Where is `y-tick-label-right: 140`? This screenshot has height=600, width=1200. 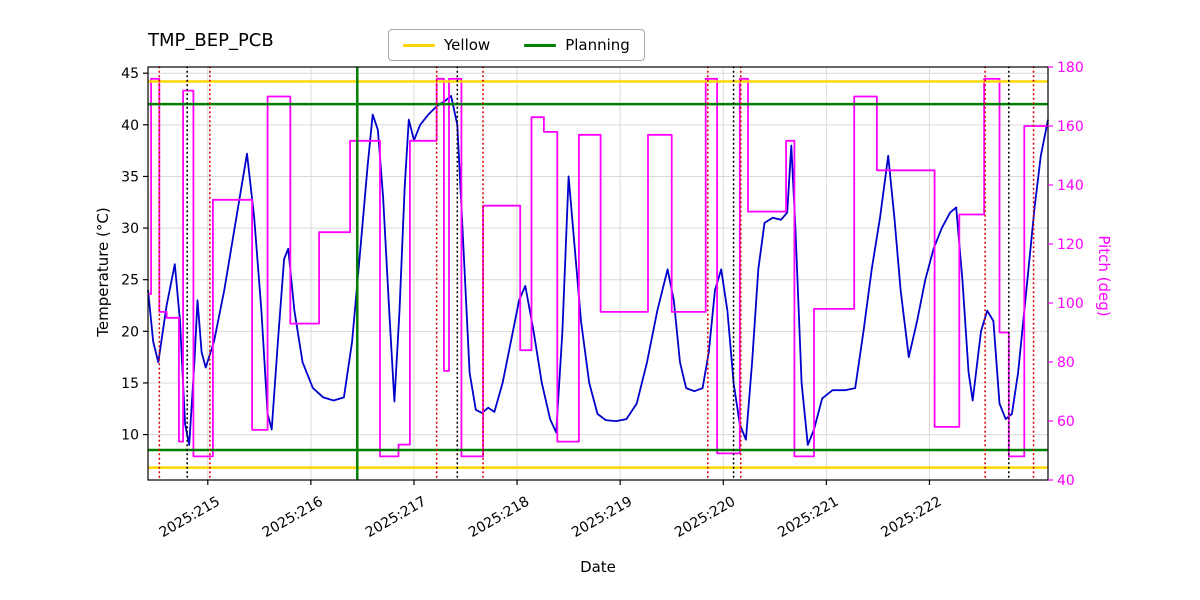
y-tick-label-right: 140 is located at coordinates (1070, 186).